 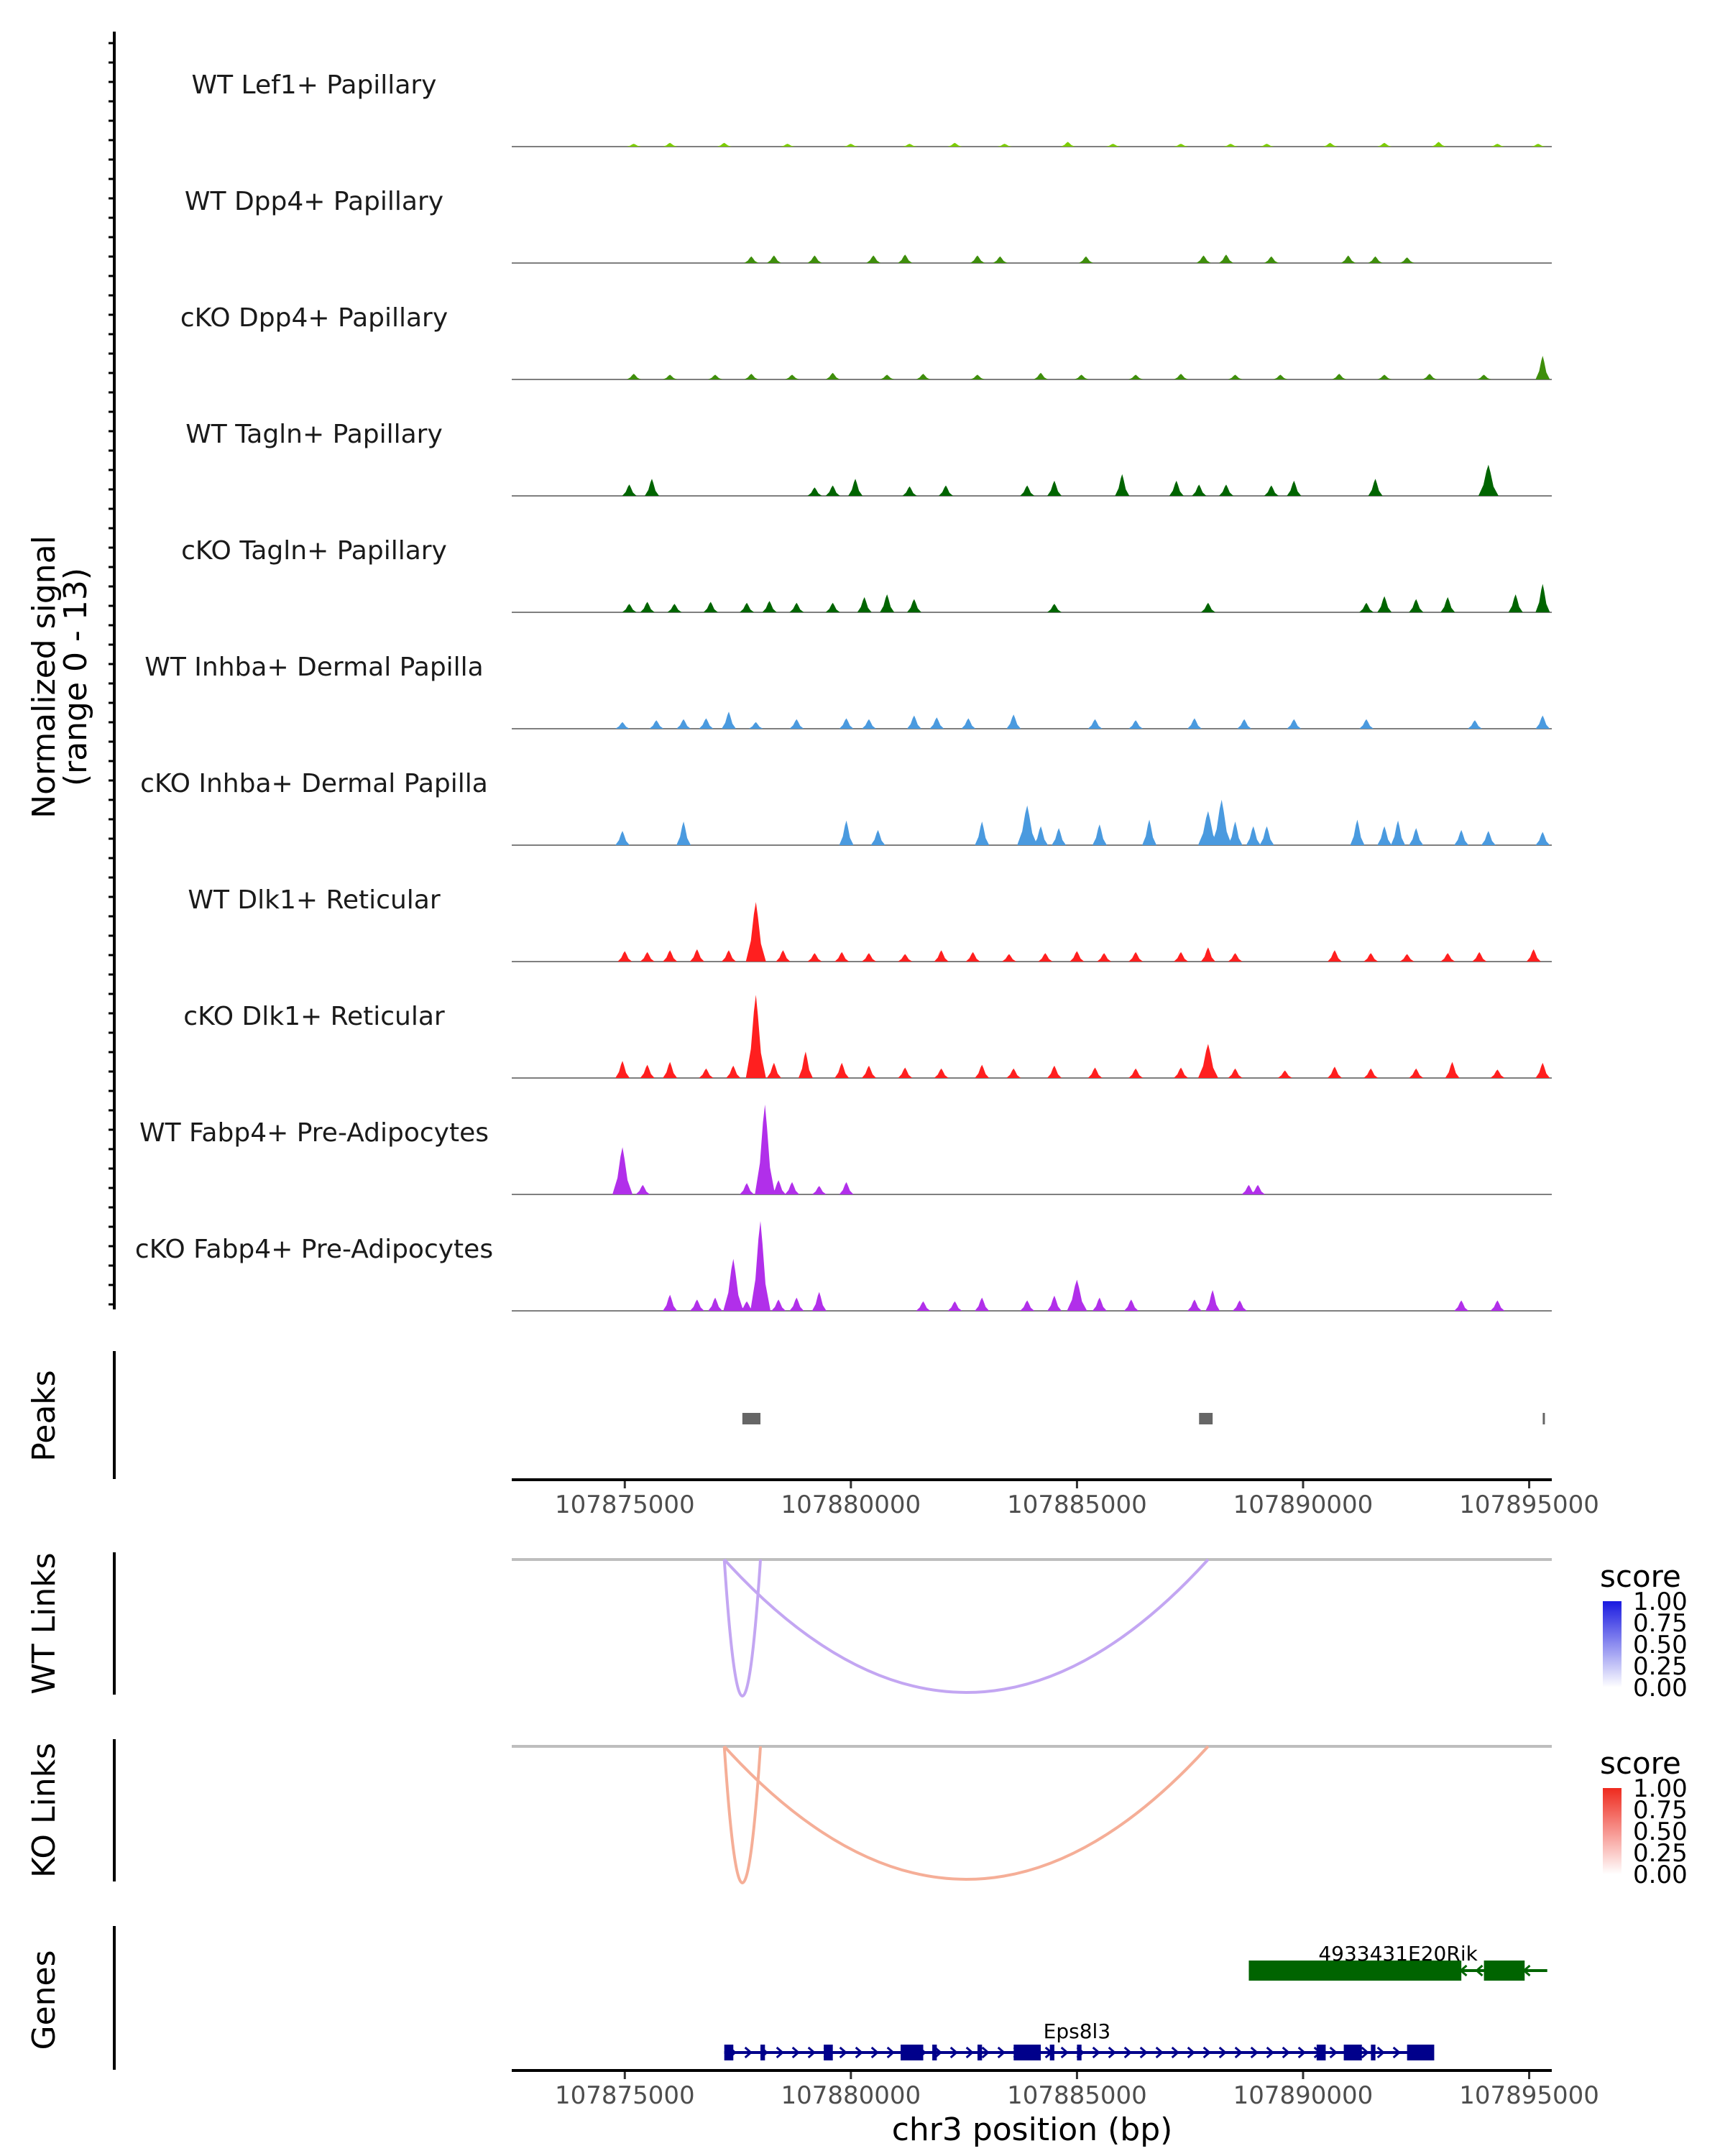 I want to click on coverage-track: WT Inhba+ Dermal Papilla, so click(x=848, y=691).